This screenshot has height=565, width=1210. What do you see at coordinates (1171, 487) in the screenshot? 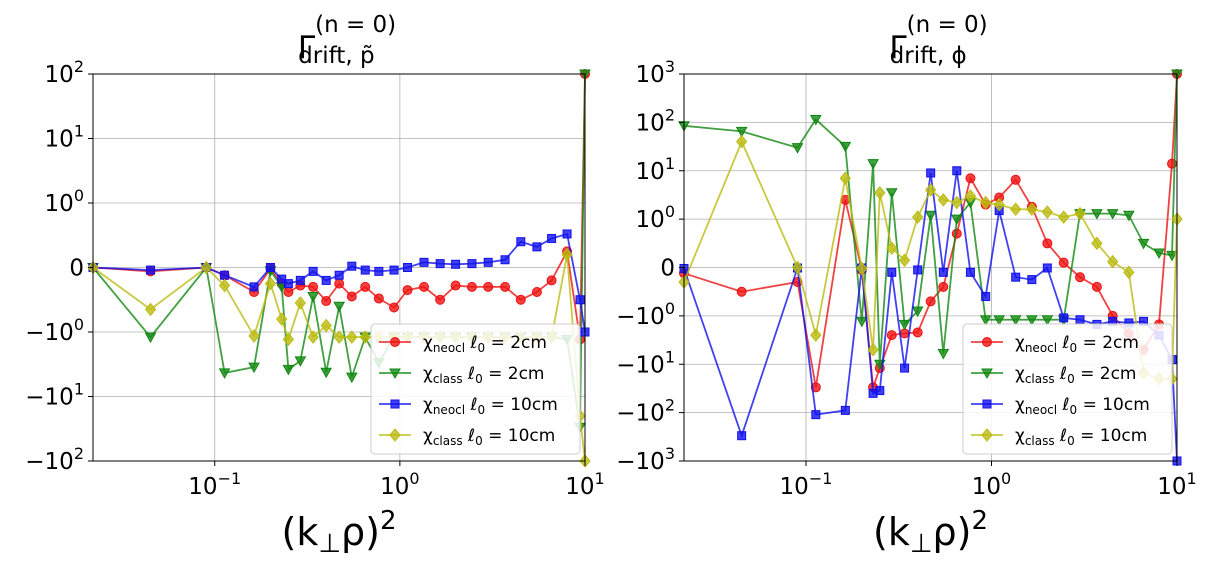
I see `x-tick-base: 10` at bounding box center [1171, 487].